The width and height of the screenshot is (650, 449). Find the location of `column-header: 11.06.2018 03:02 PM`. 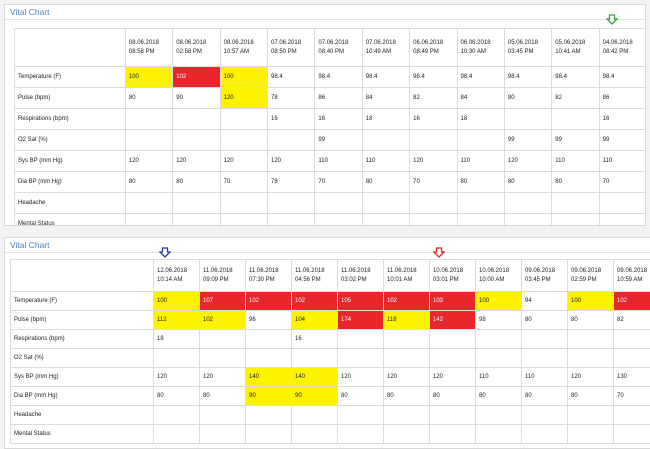

column-header: 11.06.2018 03:02 PM is located at coordinates (360, 275).